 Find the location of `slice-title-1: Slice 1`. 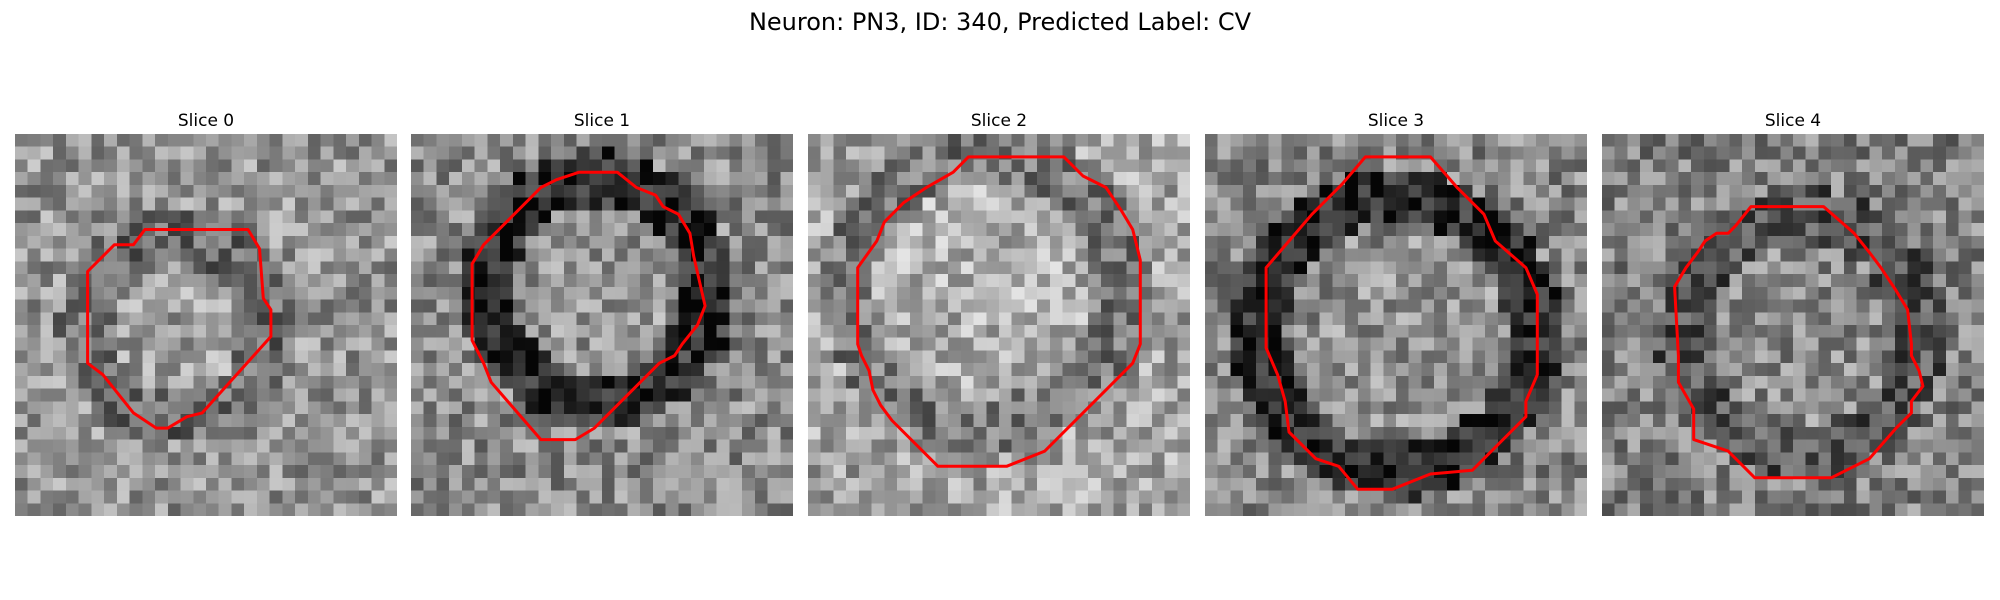

slice-title-1: Slice 1 is located at coordinates (602, 121).